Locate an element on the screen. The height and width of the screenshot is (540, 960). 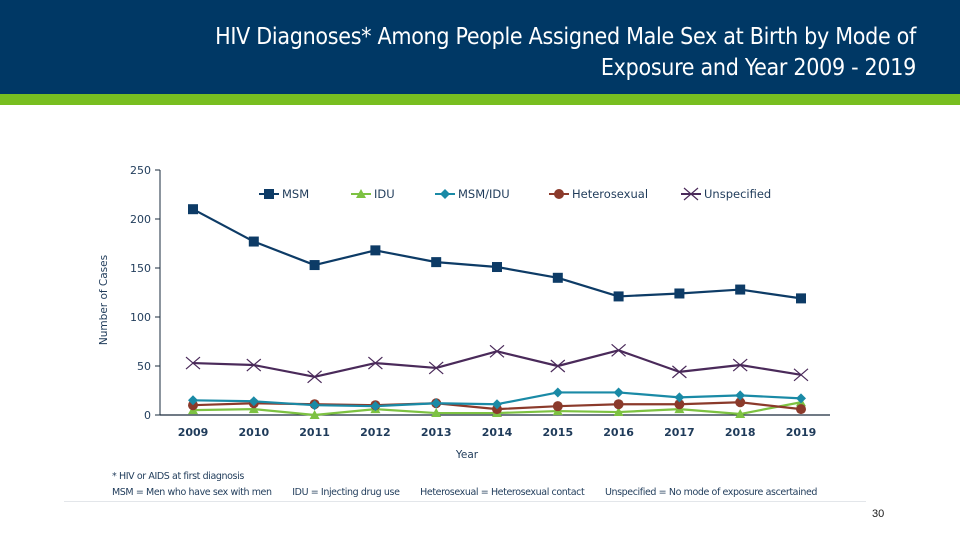
legend-label-heterosexual: Heterosexual is located at coordinates (610, 194).